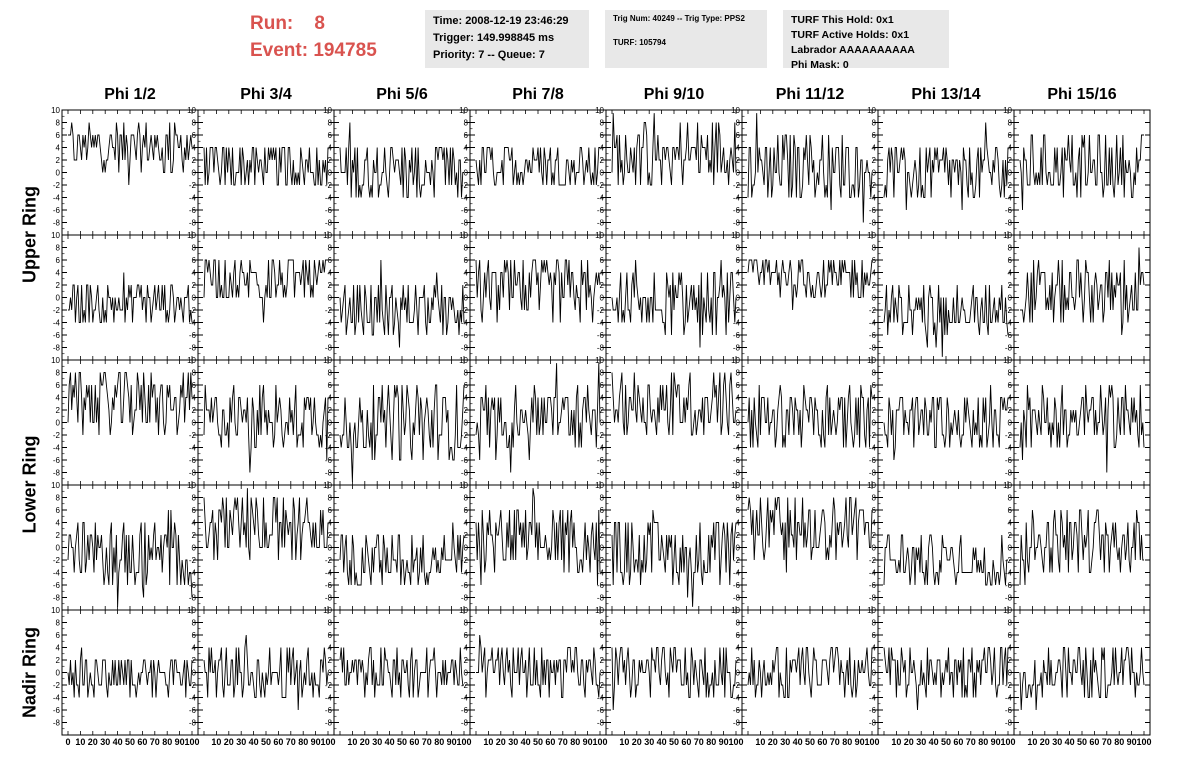 This screenshot has height=772, width=1196. I want to click on panel-r5-c8: 10 8 6 4 2 0 -2 -4 -6 -8, so click(1077, 671).